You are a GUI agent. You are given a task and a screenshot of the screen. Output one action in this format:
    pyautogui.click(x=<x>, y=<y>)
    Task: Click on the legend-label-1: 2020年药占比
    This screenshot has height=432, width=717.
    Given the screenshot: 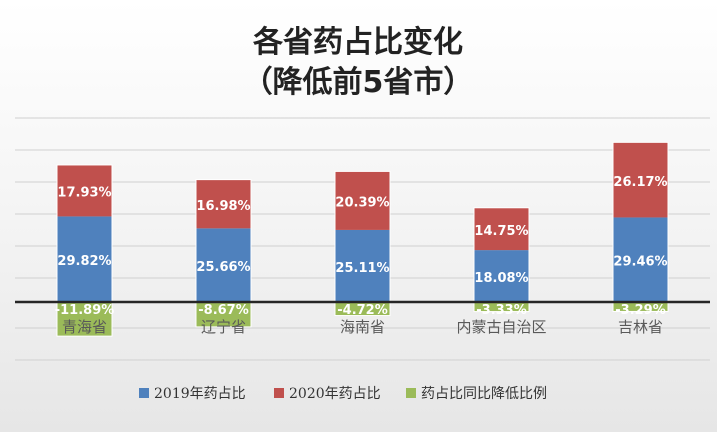 What is the action you would take?
    pyautogui.click(x=335, y=394)
    